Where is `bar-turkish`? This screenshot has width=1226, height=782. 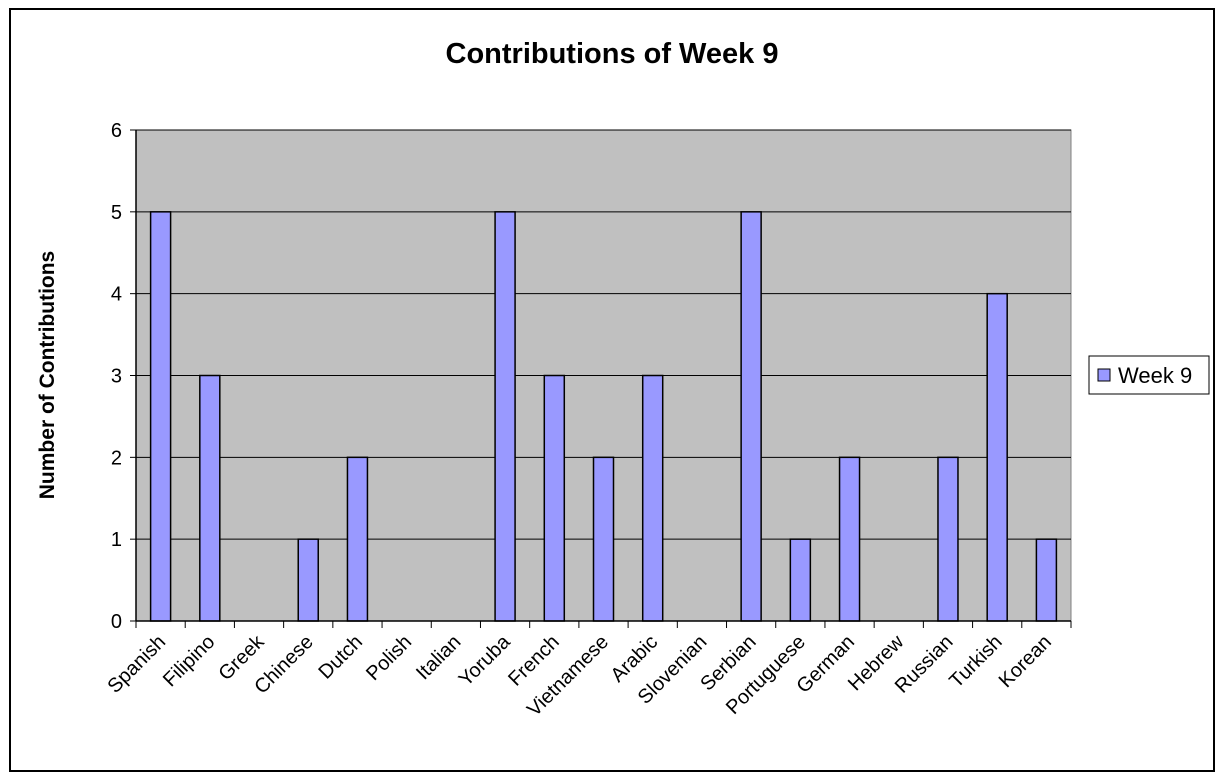
bar-turkish is located at coordinates (997, 457).